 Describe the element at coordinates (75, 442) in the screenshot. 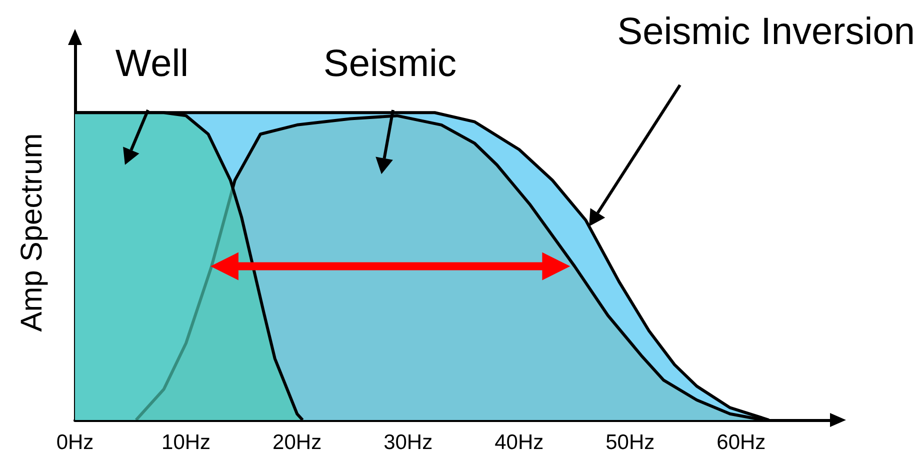

I see `x-tick-label: 0Hz` at that location.